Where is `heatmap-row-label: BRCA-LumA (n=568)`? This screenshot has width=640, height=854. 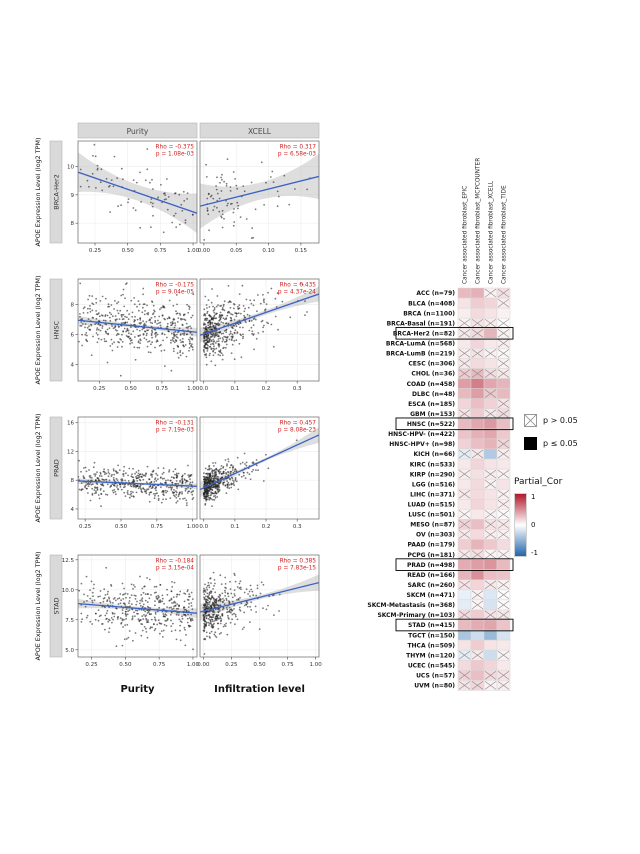
heatmap-row-label: BRCA-LumA (n=568) is located at coordinates (420, 344).